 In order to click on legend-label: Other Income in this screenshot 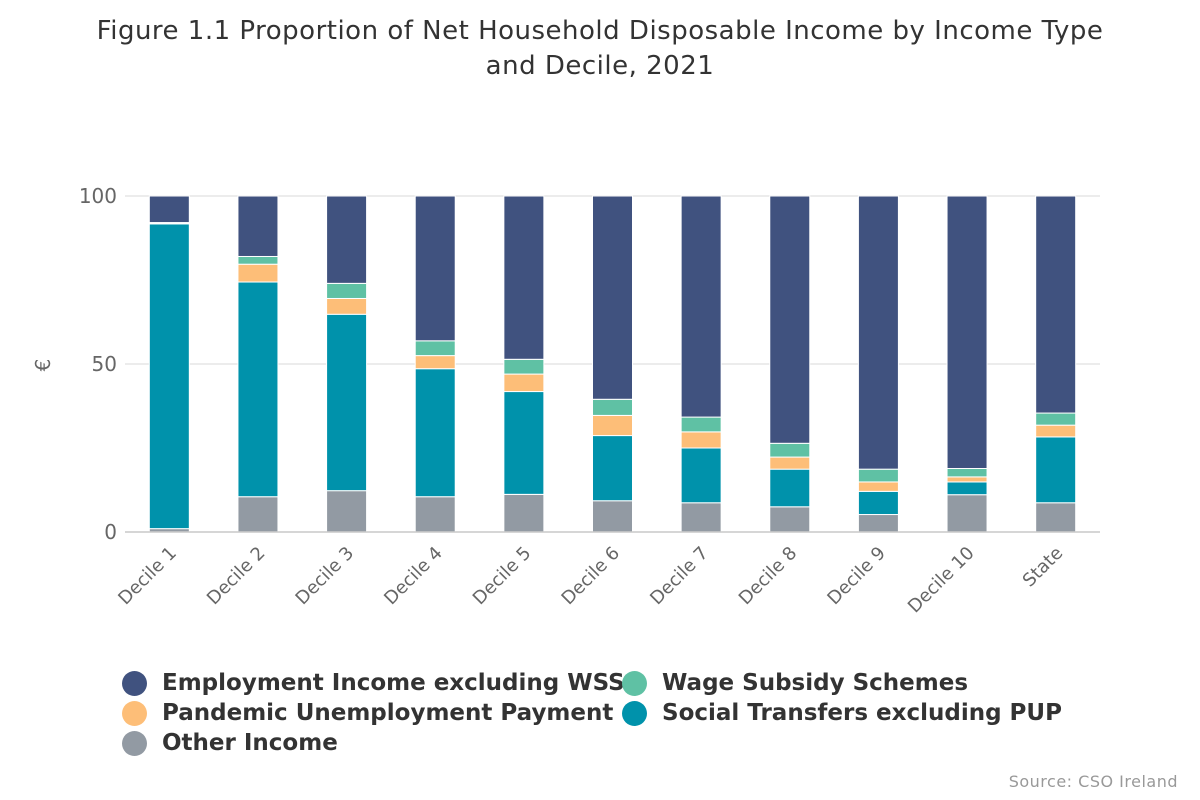, I will do `click(250, 743)`.